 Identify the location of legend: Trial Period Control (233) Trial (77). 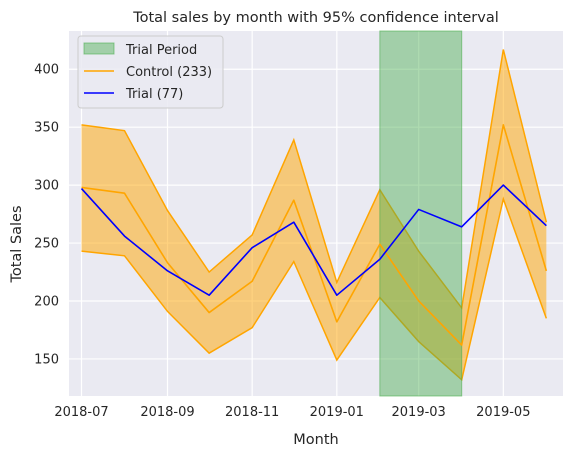
(150, 72).